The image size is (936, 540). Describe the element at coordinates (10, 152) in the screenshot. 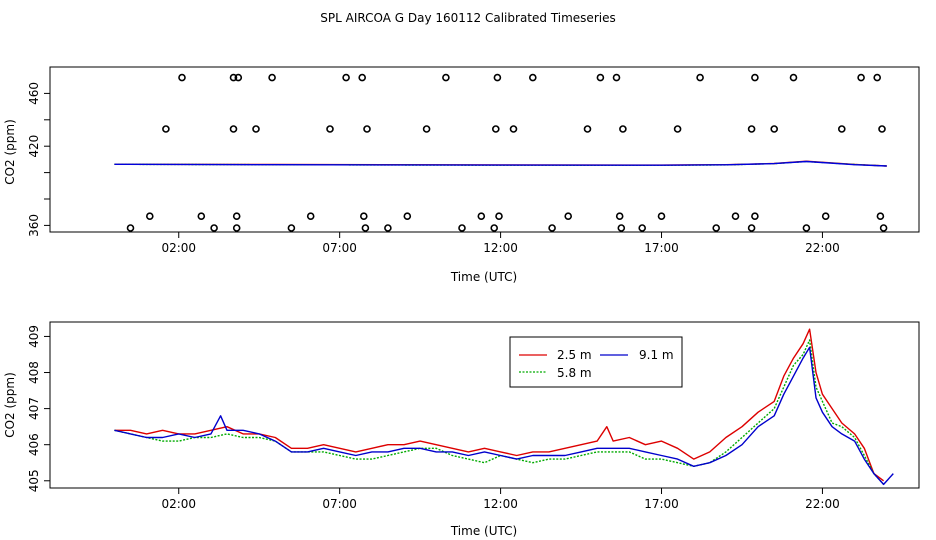

I see `y-axis-label-top: CO2 (ppm)` at that location.